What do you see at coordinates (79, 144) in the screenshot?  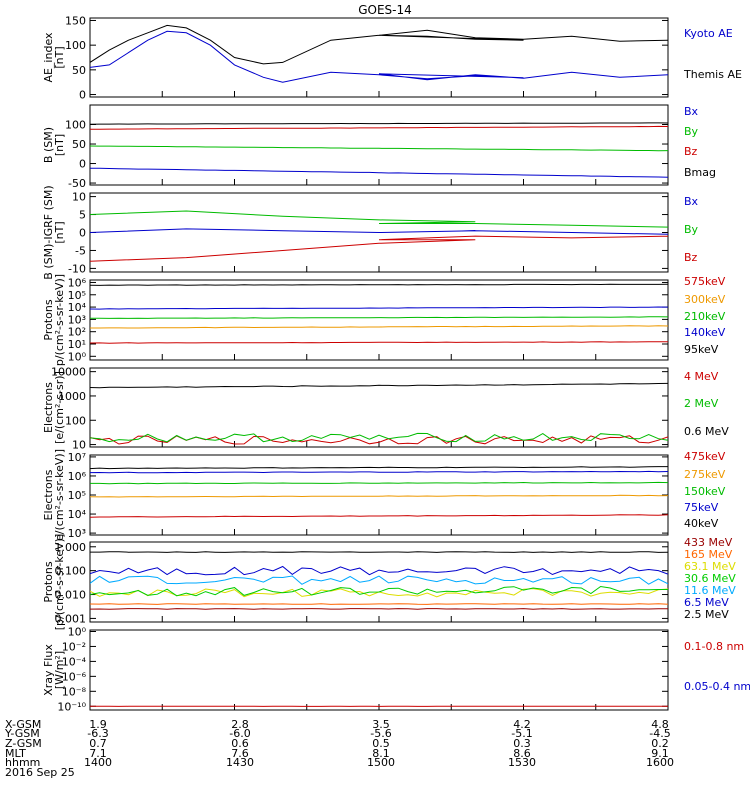 I see `y-tick-label: 50` at bounding box center [79, 144].